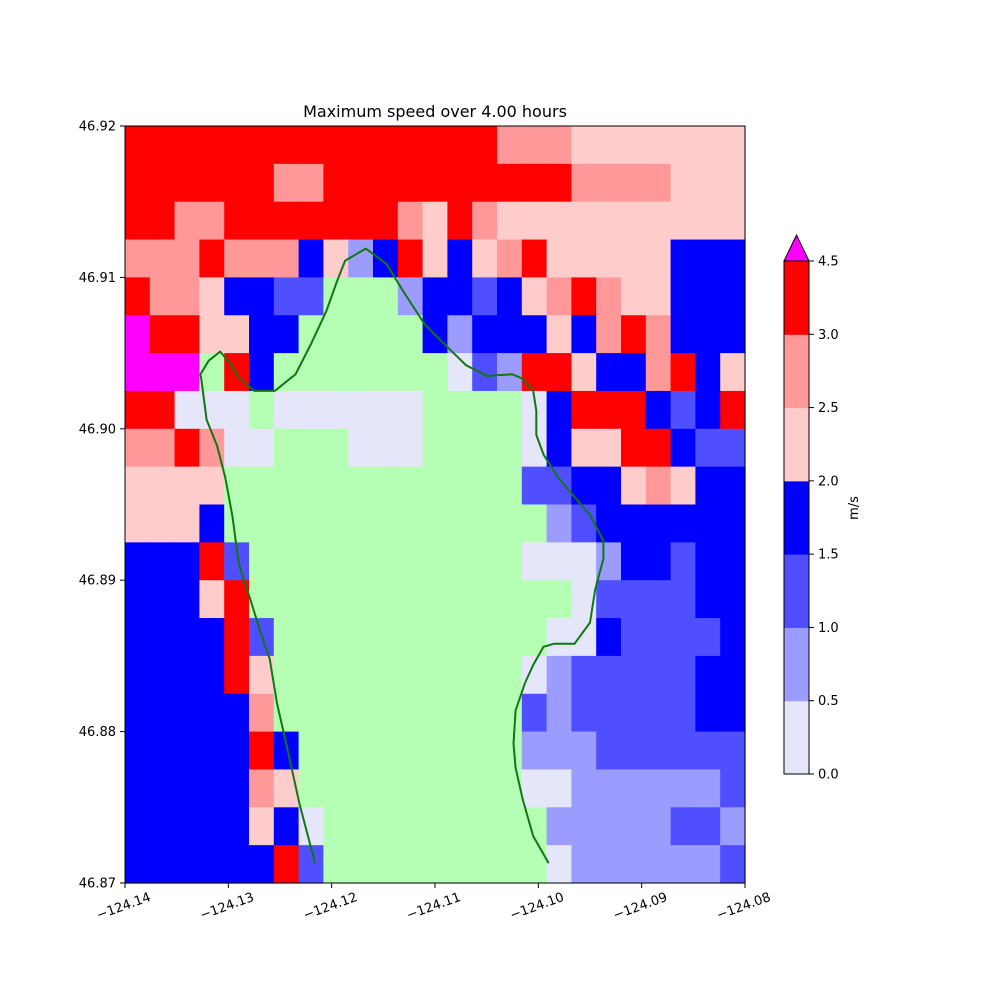 Image resolution: width=1000 pixels, height=1000 pixels. I want to click on x-tick-label: −124.10, so click(537, 906).